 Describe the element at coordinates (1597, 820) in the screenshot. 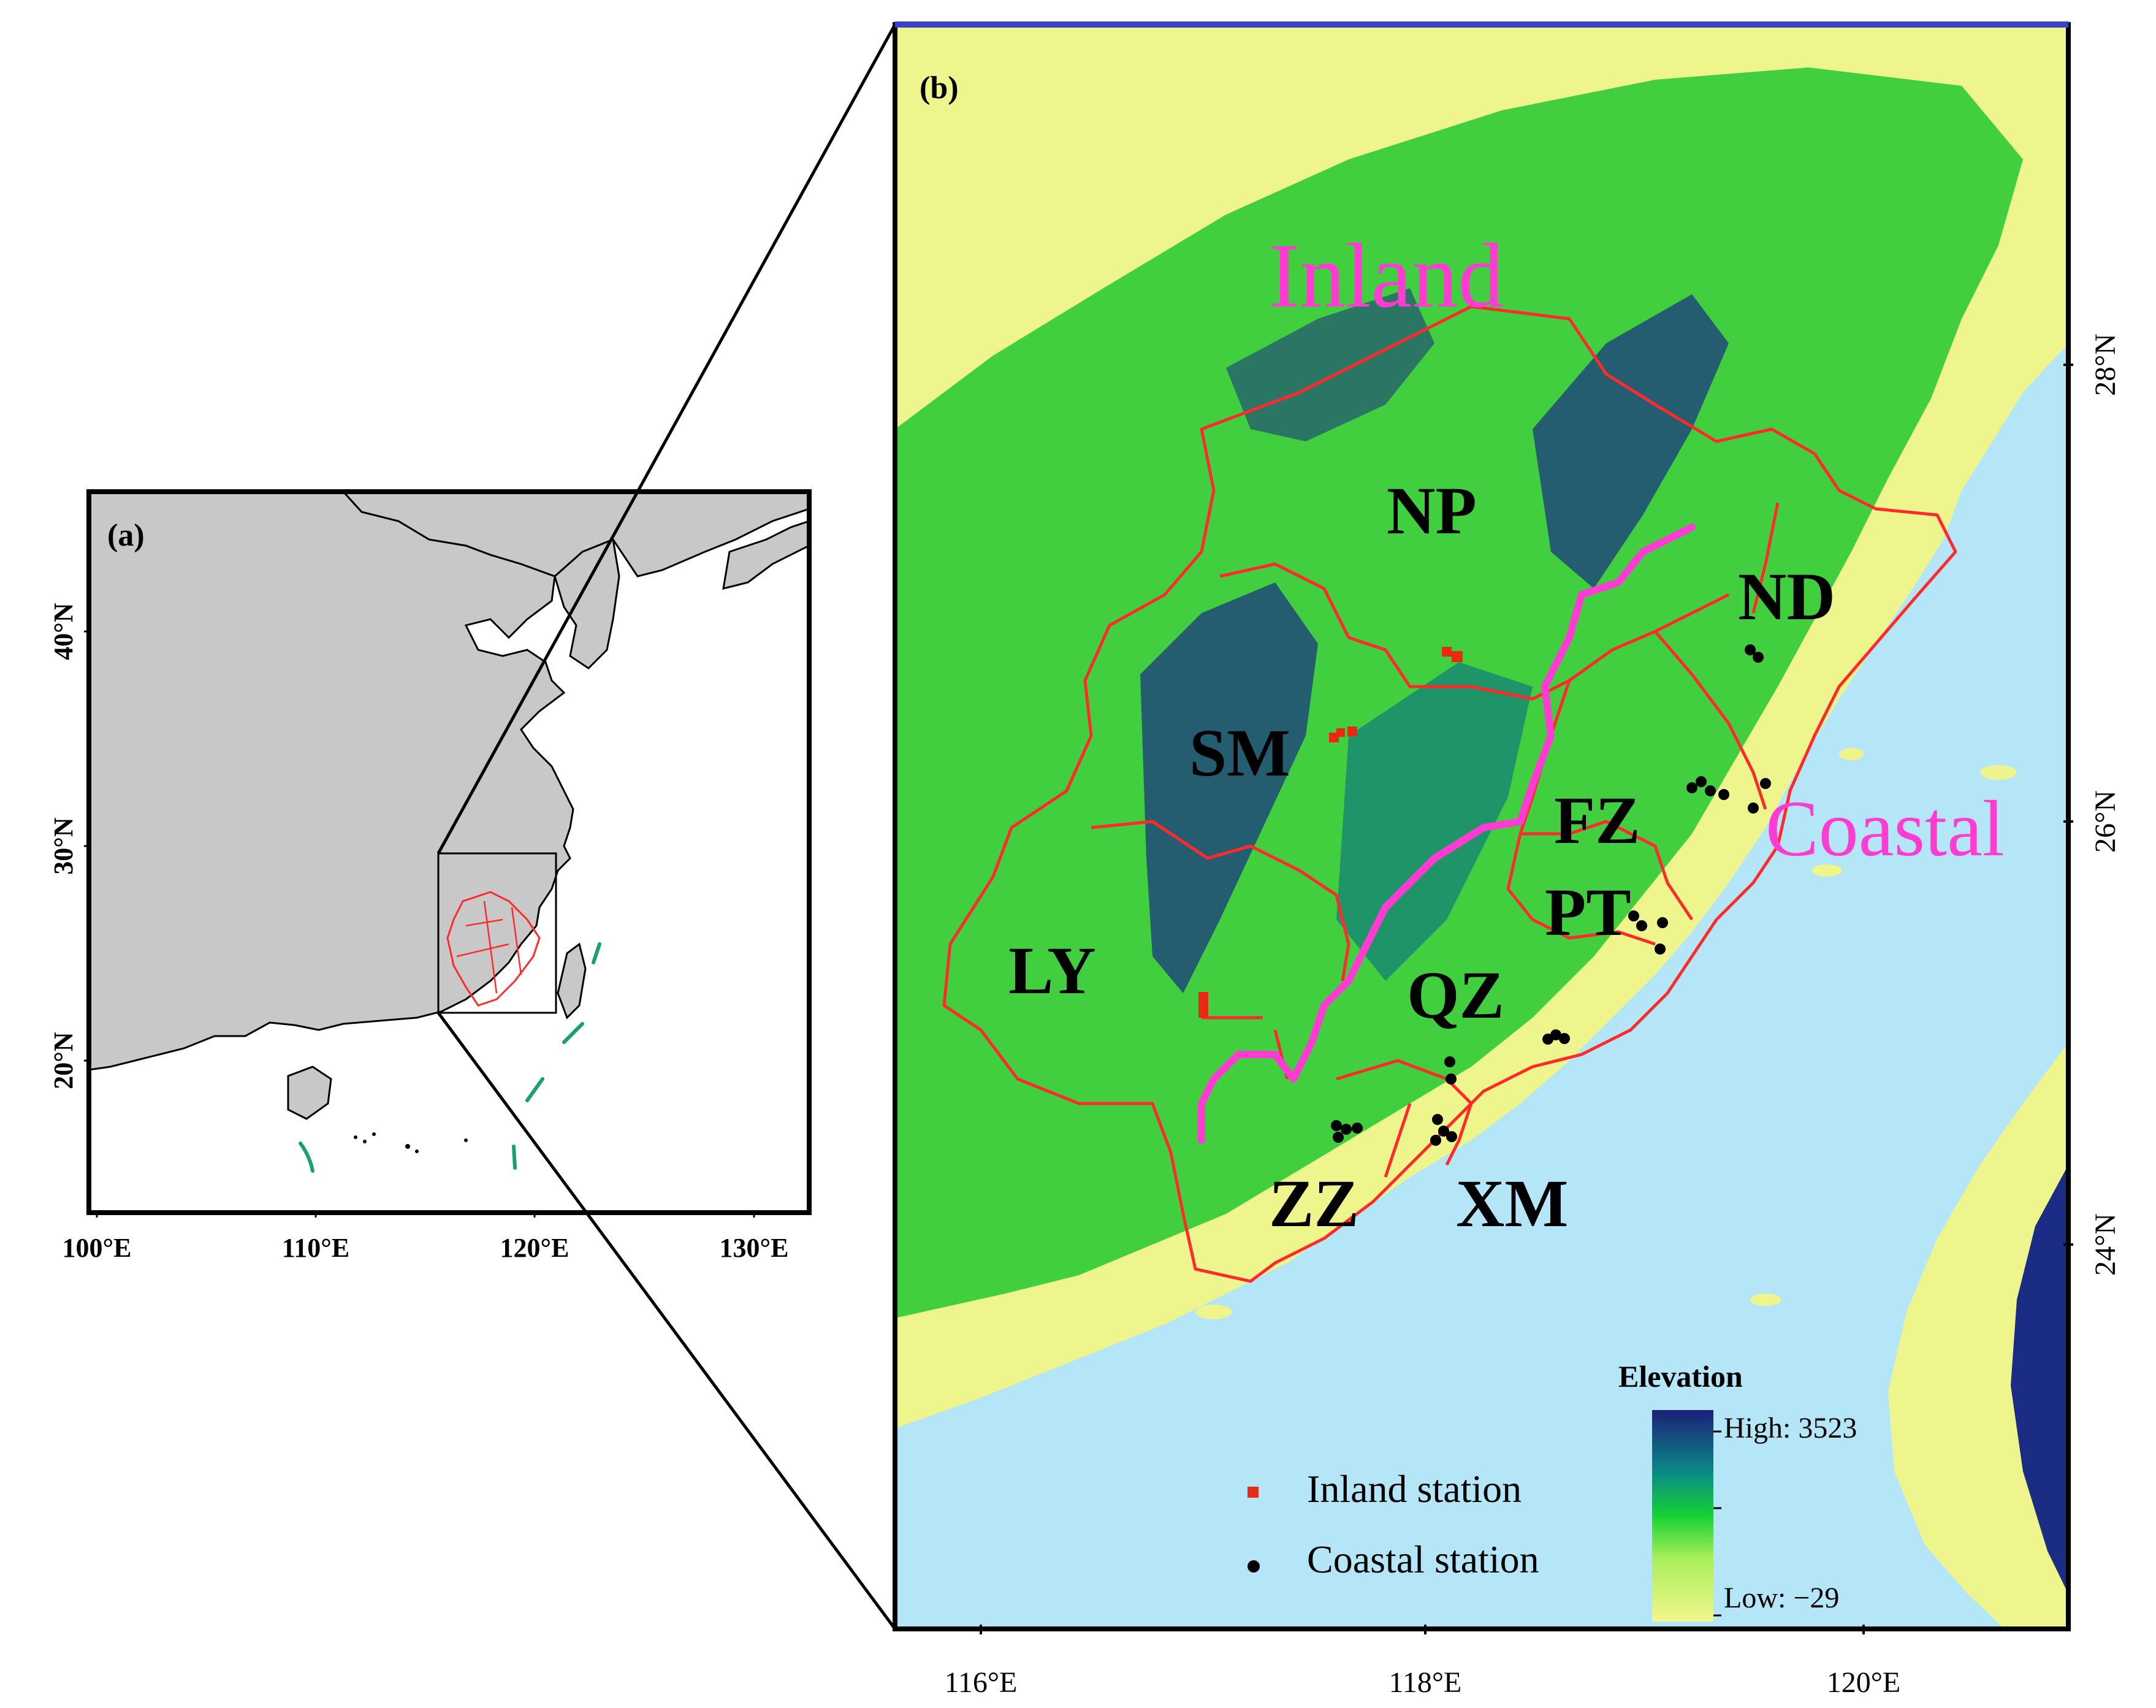

I see `city-label-fz: FZ` at that location.